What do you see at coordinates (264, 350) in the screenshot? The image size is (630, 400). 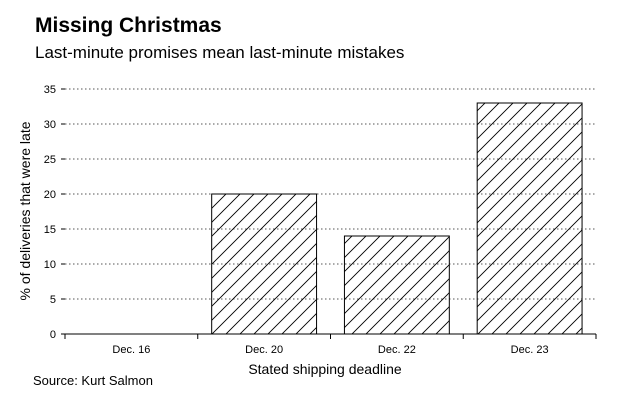 I see `x-tick-label: Dec. 20` at bounding box center [264, 350].